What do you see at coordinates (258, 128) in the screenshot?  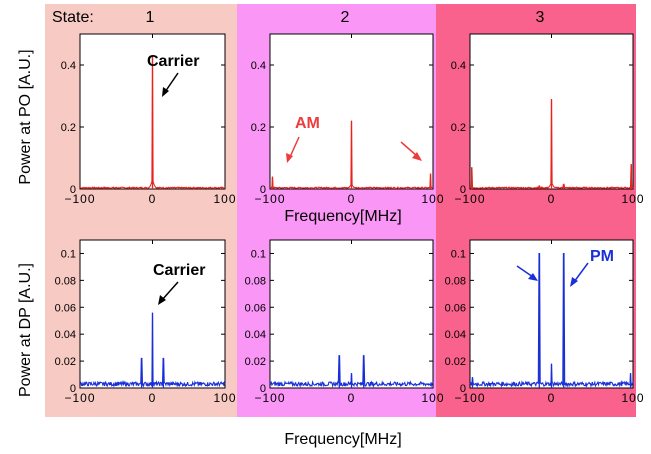 I see `y-tick-label-top-state-2: 0.2` at bounding box center [258, 128].